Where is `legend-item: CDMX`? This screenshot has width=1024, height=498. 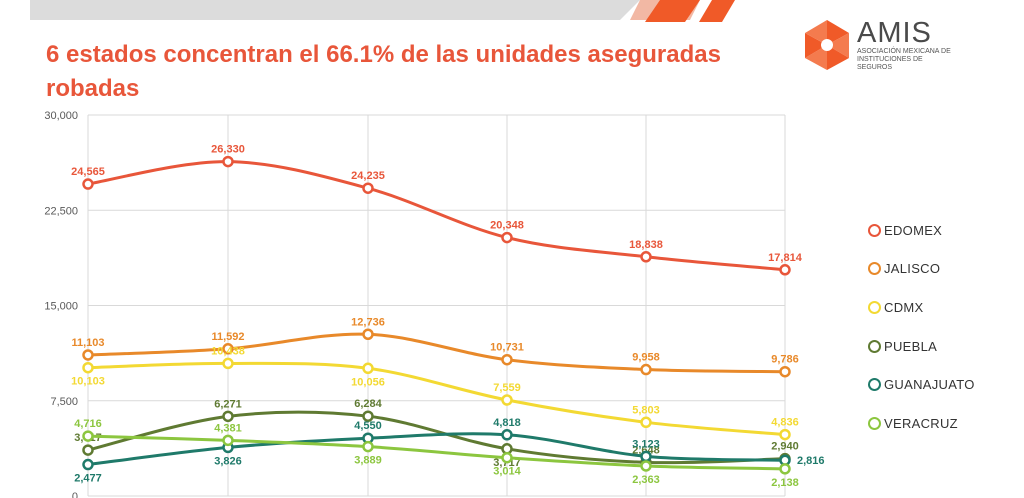
legend-item: CDMX is located at coordinates (943, 307).